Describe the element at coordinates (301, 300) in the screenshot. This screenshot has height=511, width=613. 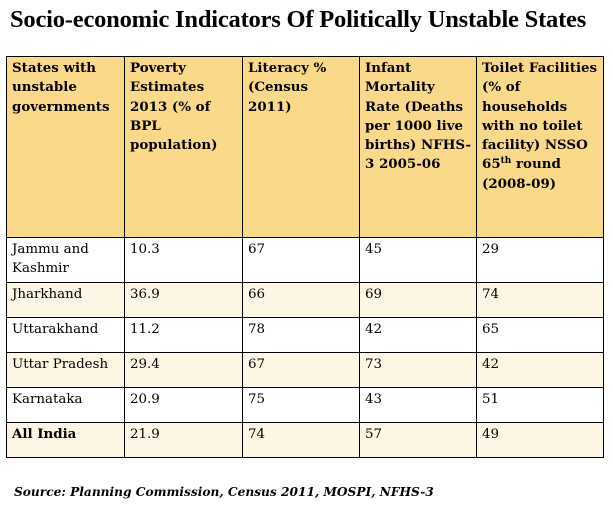
I see `cell-literacy: 66` at that location.